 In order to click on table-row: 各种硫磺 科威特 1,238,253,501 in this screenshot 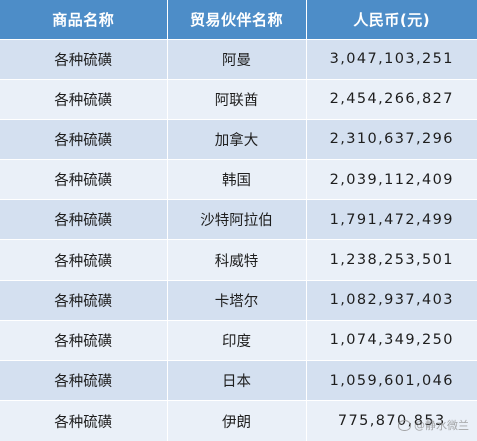, I will do `click(238, 260)`.